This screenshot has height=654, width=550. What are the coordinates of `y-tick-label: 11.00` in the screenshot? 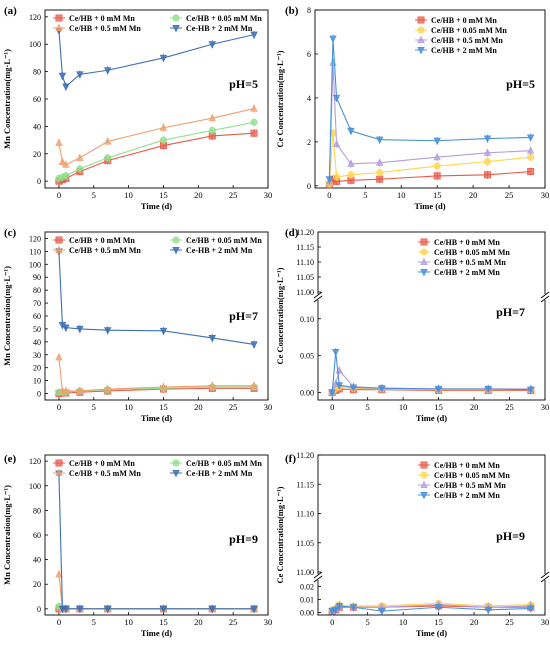 It's located at (305, 572).